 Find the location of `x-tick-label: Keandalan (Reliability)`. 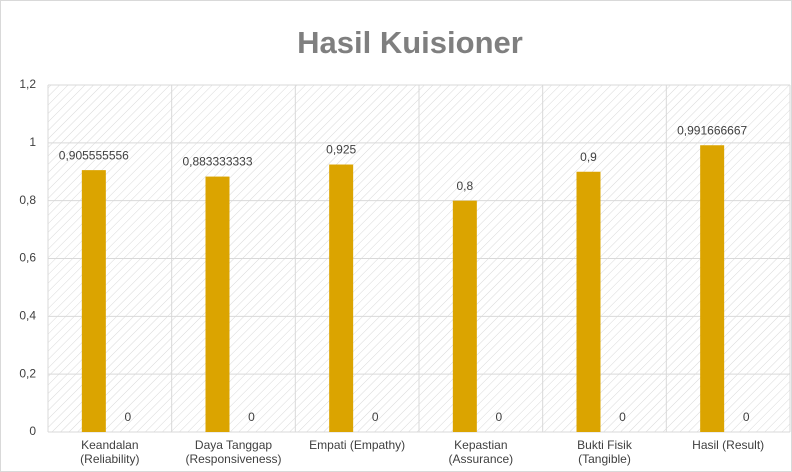

x-tick-label: Keandalan (Reliability) is located at coordinates (109, 452).